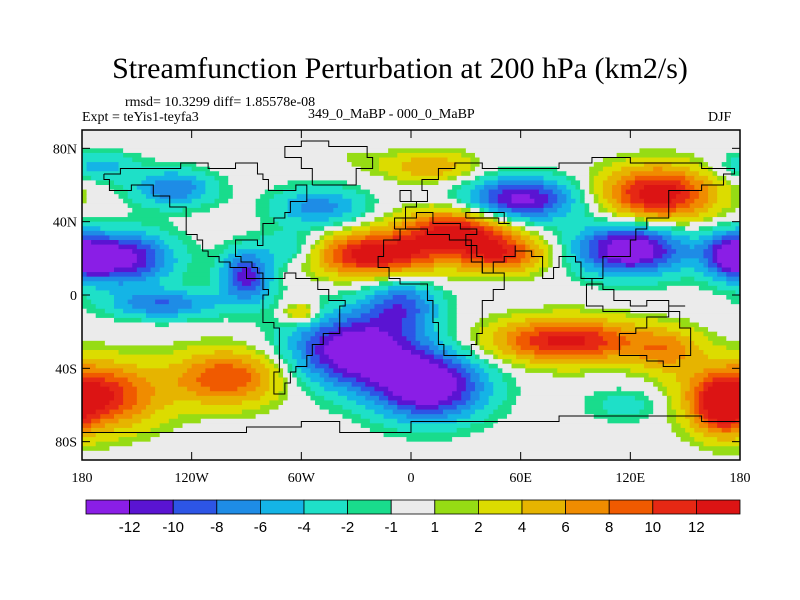 This screenshot has width=800, height=600. What do you see at coordinates (205, 220) in the screenshot?
I see `coastline-path` at bounding box center [205, 220].